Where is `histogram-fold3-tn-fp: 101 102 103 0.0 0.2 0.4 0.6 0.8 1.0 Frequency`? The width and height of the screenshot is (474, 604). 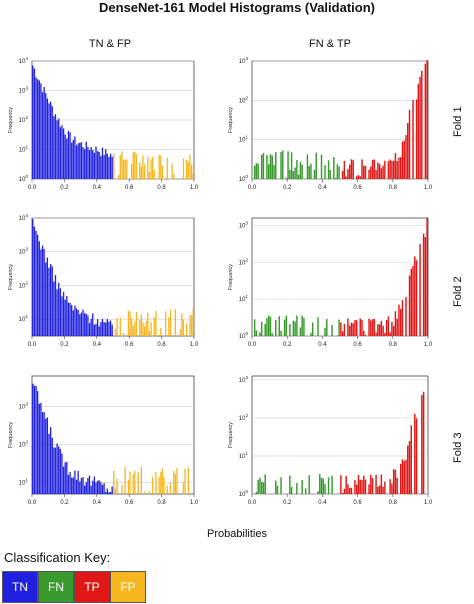
histogram-fold3-tn-fp: 101 102 103 0.0 0.2 0.4 0.6 0.8 1.0 Frequency is located at coordinates (103, 440).